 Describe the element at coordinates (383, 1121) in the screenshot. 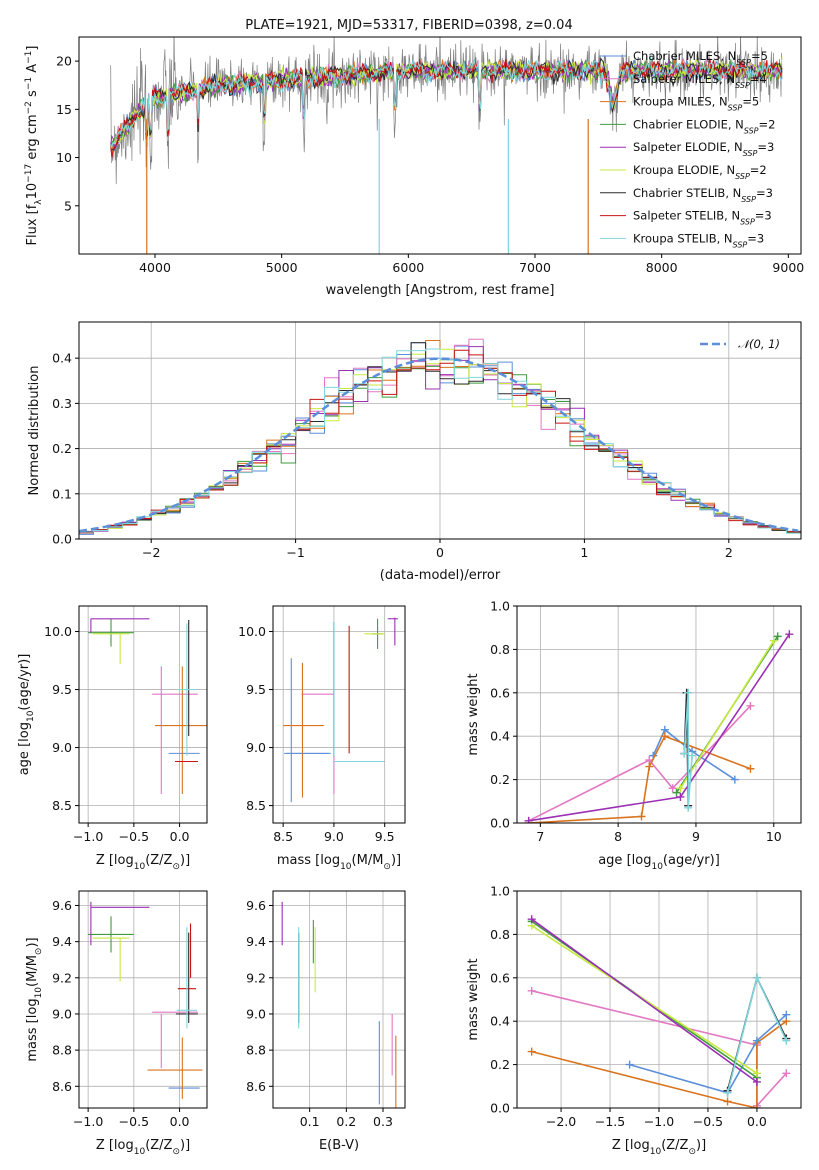

I see `x-tick-label: 0.3` at that location.